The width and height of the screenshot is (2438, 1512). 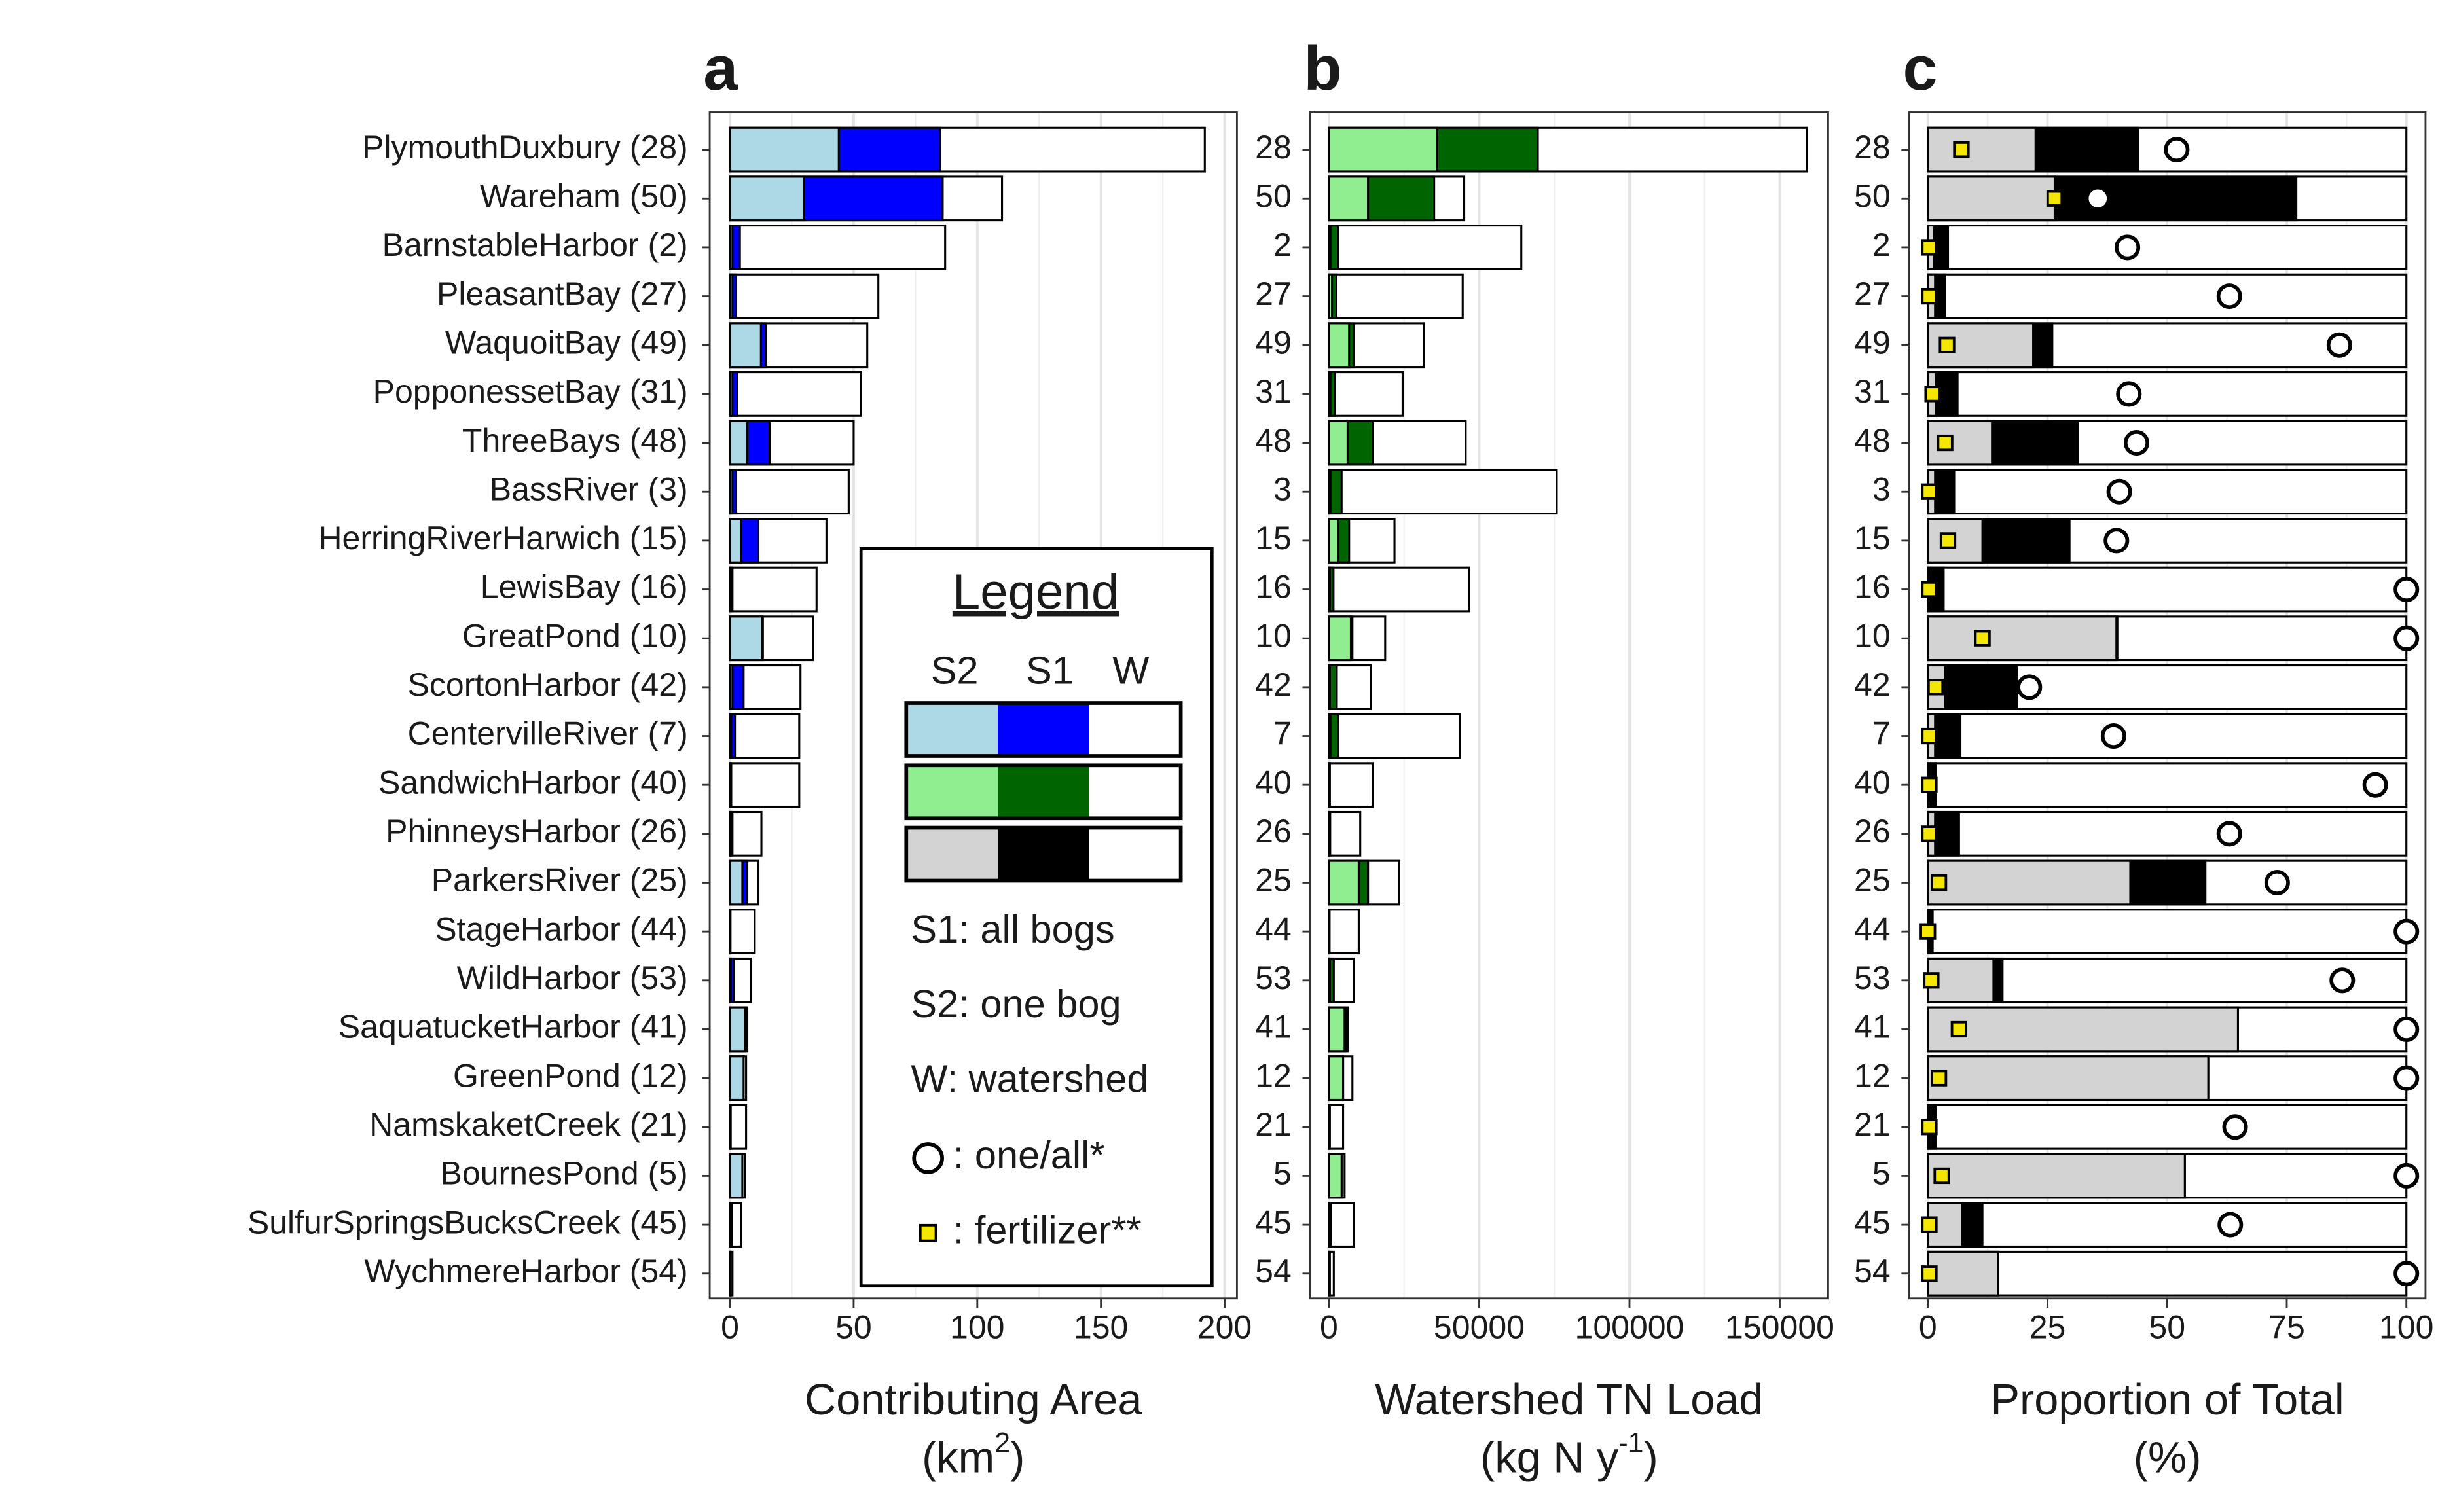 I want to click on y-tick-label: PlymouthDuxbury (28), so click(x=525, y=147).